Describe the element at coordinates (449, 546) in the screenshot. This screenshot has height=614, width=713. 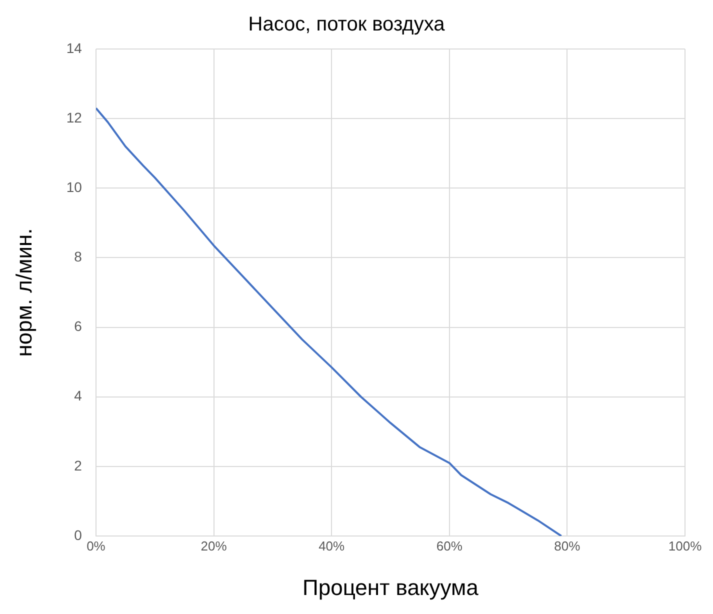
I see `x-tick-label: 60%` at that location.